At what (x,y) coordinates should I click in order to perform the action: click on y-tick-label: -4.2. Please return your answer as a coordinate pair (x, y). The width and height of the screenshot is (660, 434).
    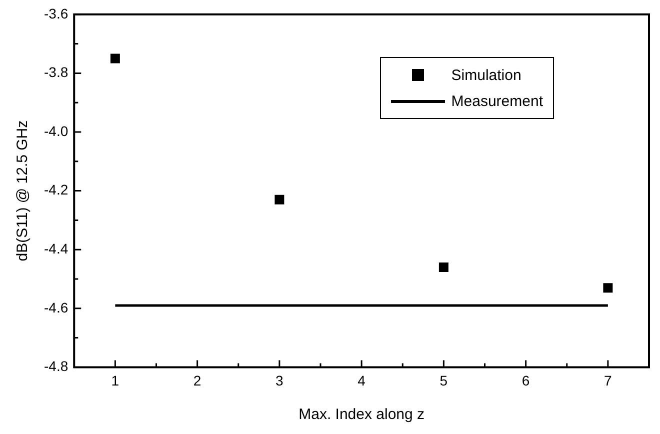
    Looking at the image, I should click on (56, 190).